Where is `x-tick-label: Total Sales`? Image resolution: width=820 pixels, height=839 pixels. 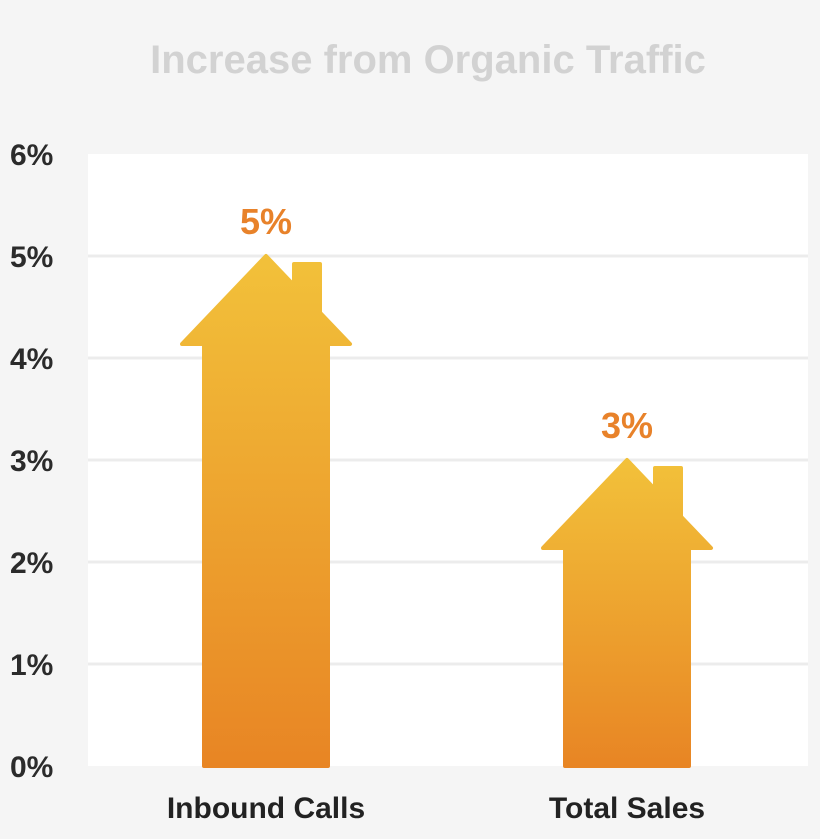 x-tick-label: Total Sales is located at coordinates (627, 808).